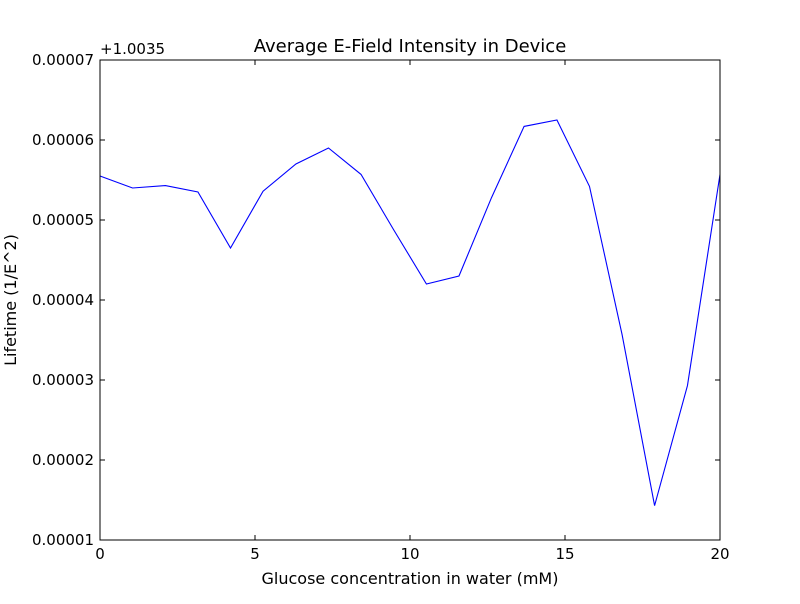  Describe the element at coordinates (409, 554) in the screenshot. I see `x-tick-label: 10` at that location.